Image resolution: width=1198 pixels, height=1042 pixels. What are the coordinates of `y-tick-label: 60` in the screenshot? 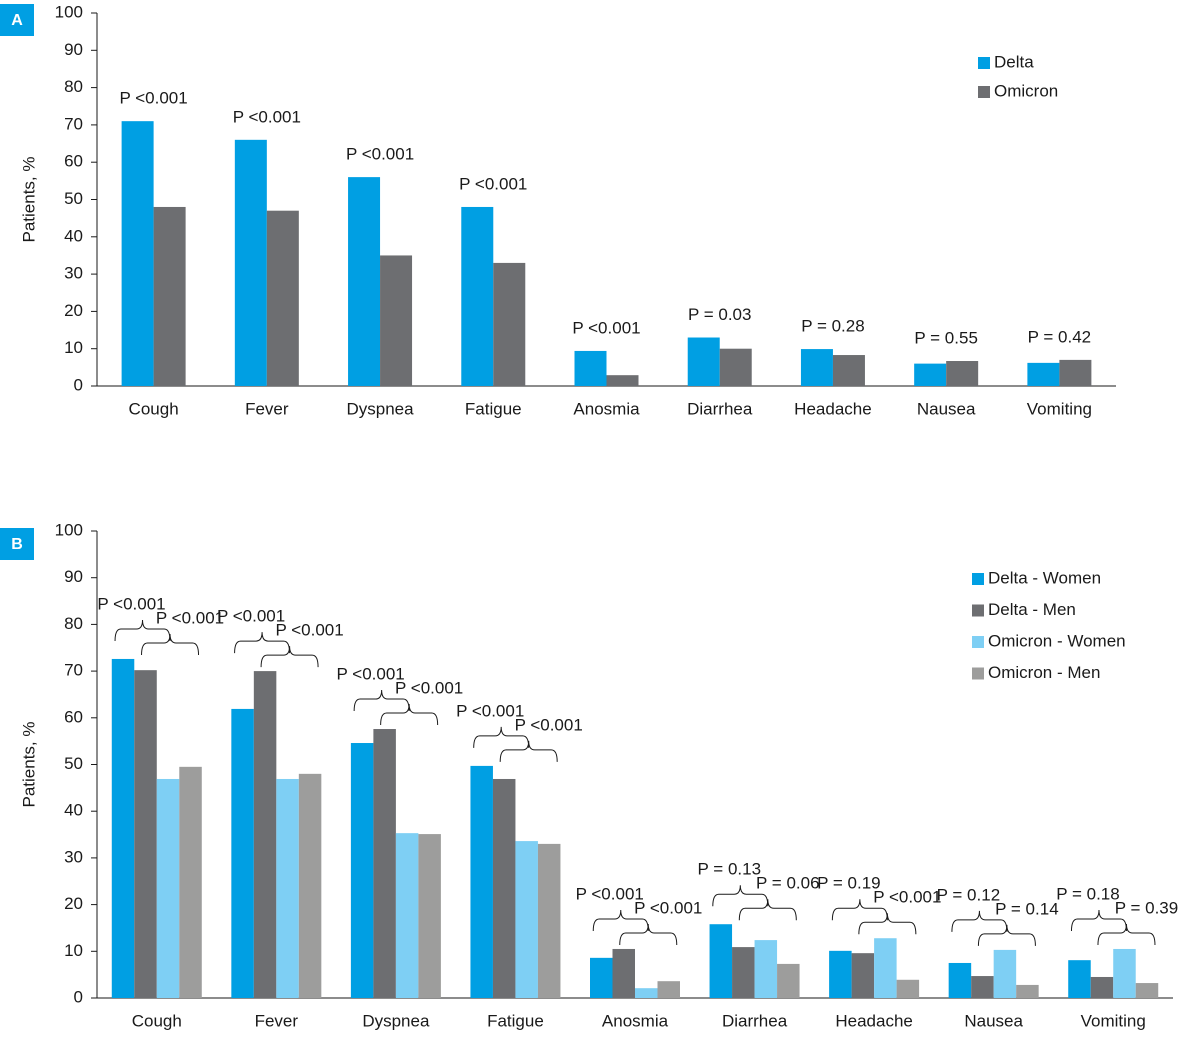 It's located at (73, 716).